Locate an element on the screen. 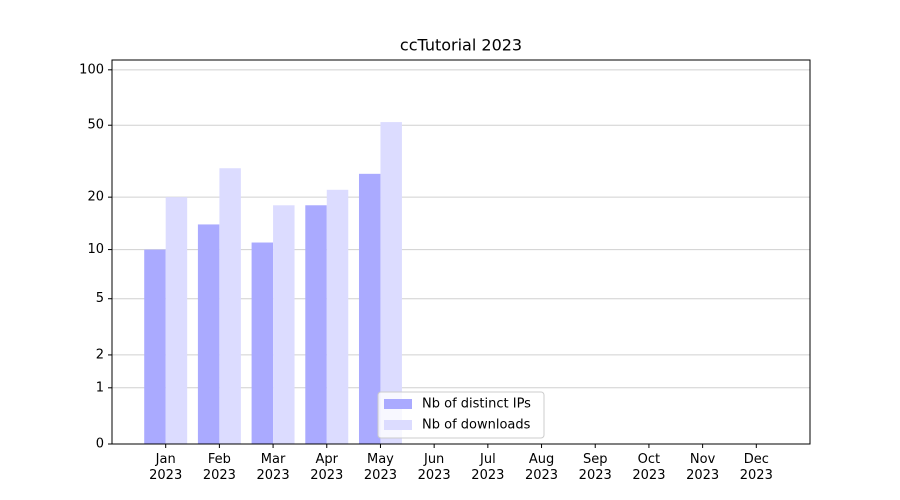 Image resolution: width=900 pixels, height=500 pixels. chart-title: ccTutorial 2023 is located at coordinates (461, 45).